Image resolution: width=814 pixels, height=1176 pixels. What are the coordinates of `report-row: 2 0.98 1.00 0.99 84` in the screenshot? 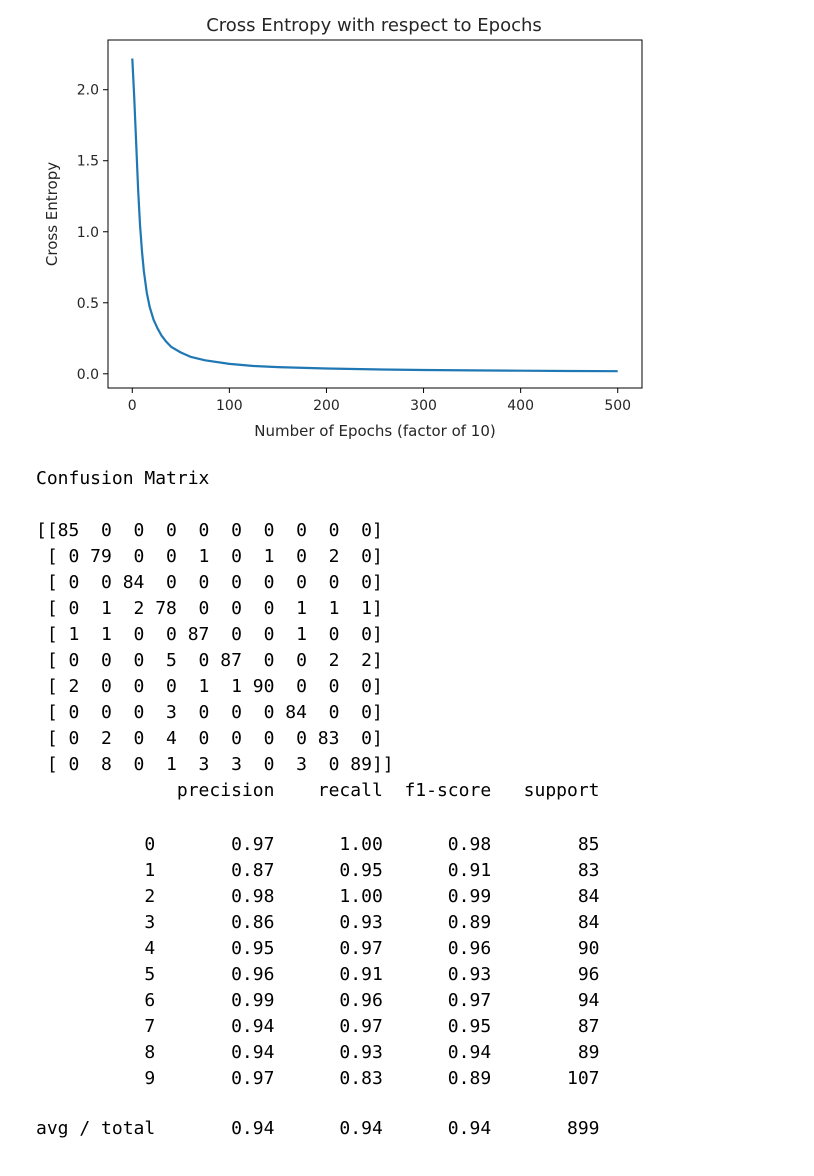 It's located at (318, 896).